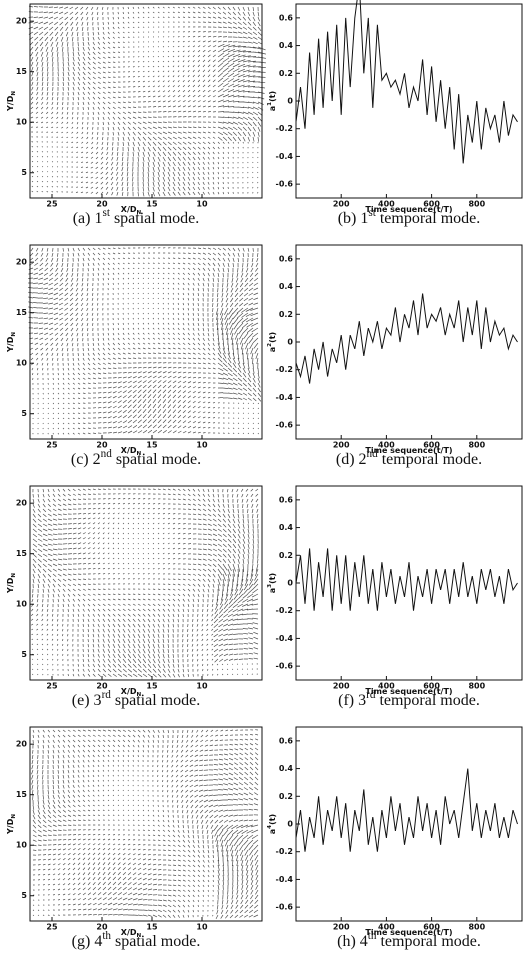 The image size is (530, 964). I want to click on label-text: X/D, so click(129, 450).